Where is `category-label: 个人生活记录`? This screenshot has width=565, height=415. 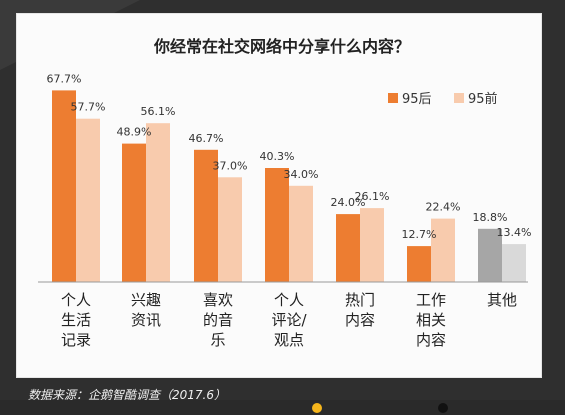
category-label: 个人生活记录 is located at coordinates (76, 320).